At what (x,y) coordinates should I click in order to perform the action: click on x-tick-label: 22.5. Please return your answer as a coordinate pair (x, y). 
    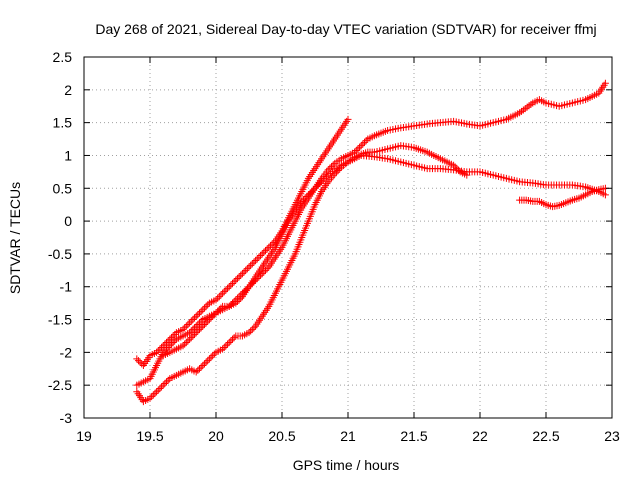
    Looking at the image, I should click on (545, 436).